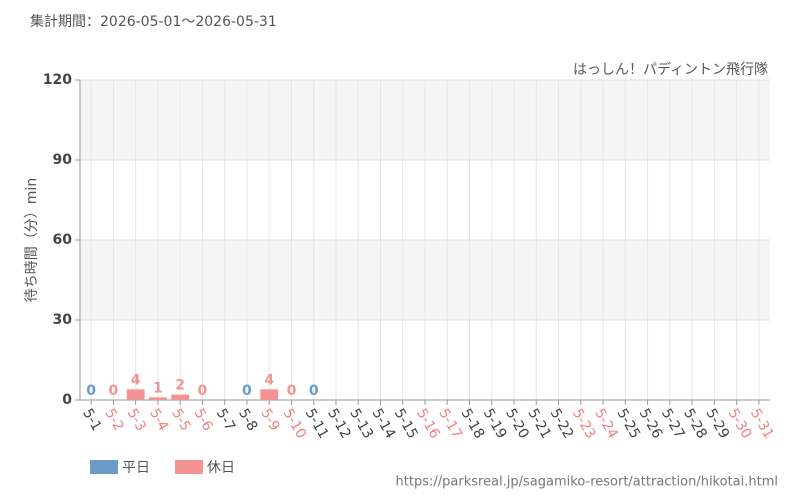 The height and width of the screenshot is (500, 800). I want to click on y-tick-label: 90, so click(63, 160).